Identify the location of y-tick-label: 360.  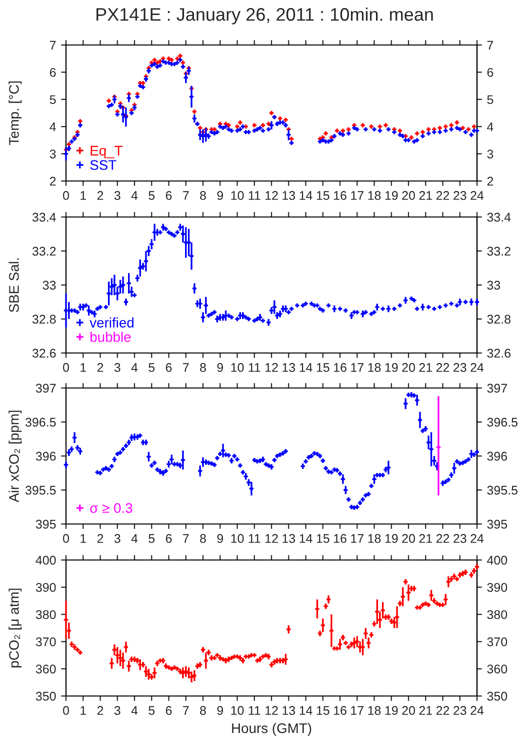
(46, 669).